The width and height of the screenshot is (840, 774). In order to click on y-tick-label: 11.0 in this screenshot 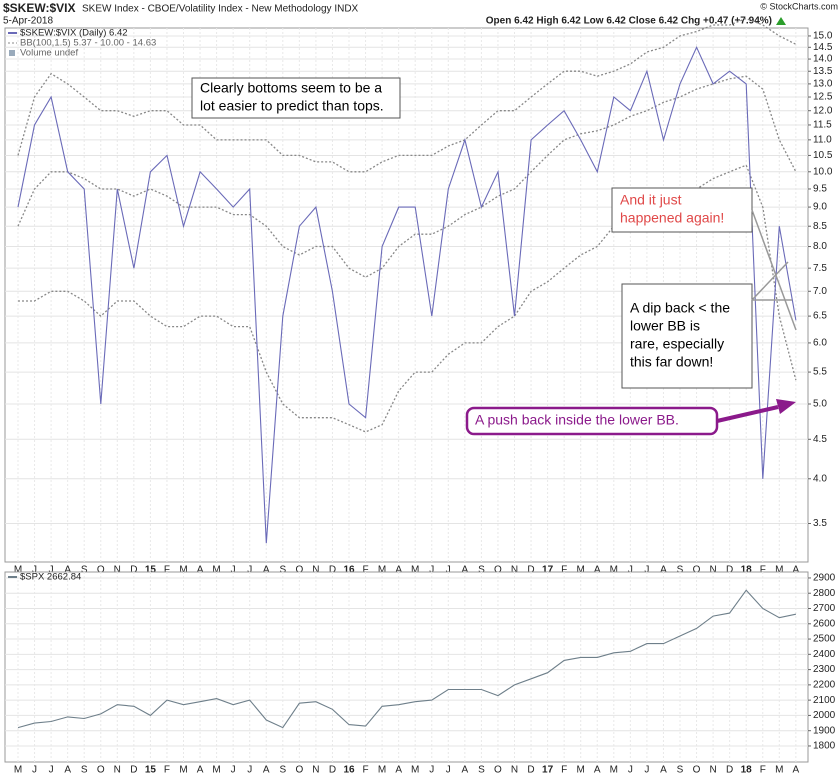, I will do `click(822, 139)`.